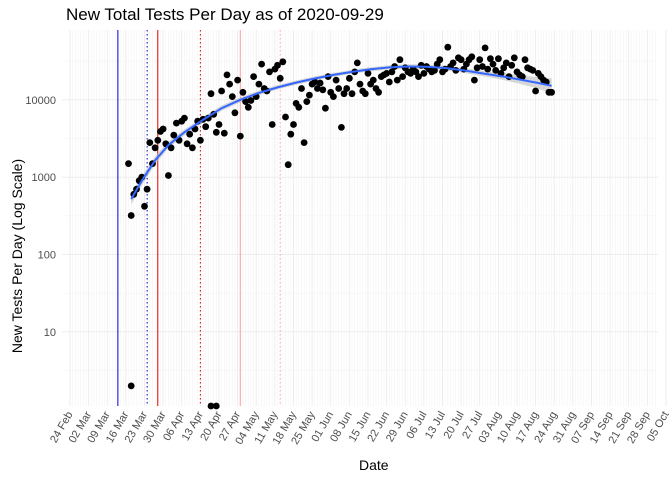 Image resolution: width=672 pixels, height=480 pixels. Describe the element at coordinates (47, 256) in the screenshot. I see `y-tick-label: 100` at that location.